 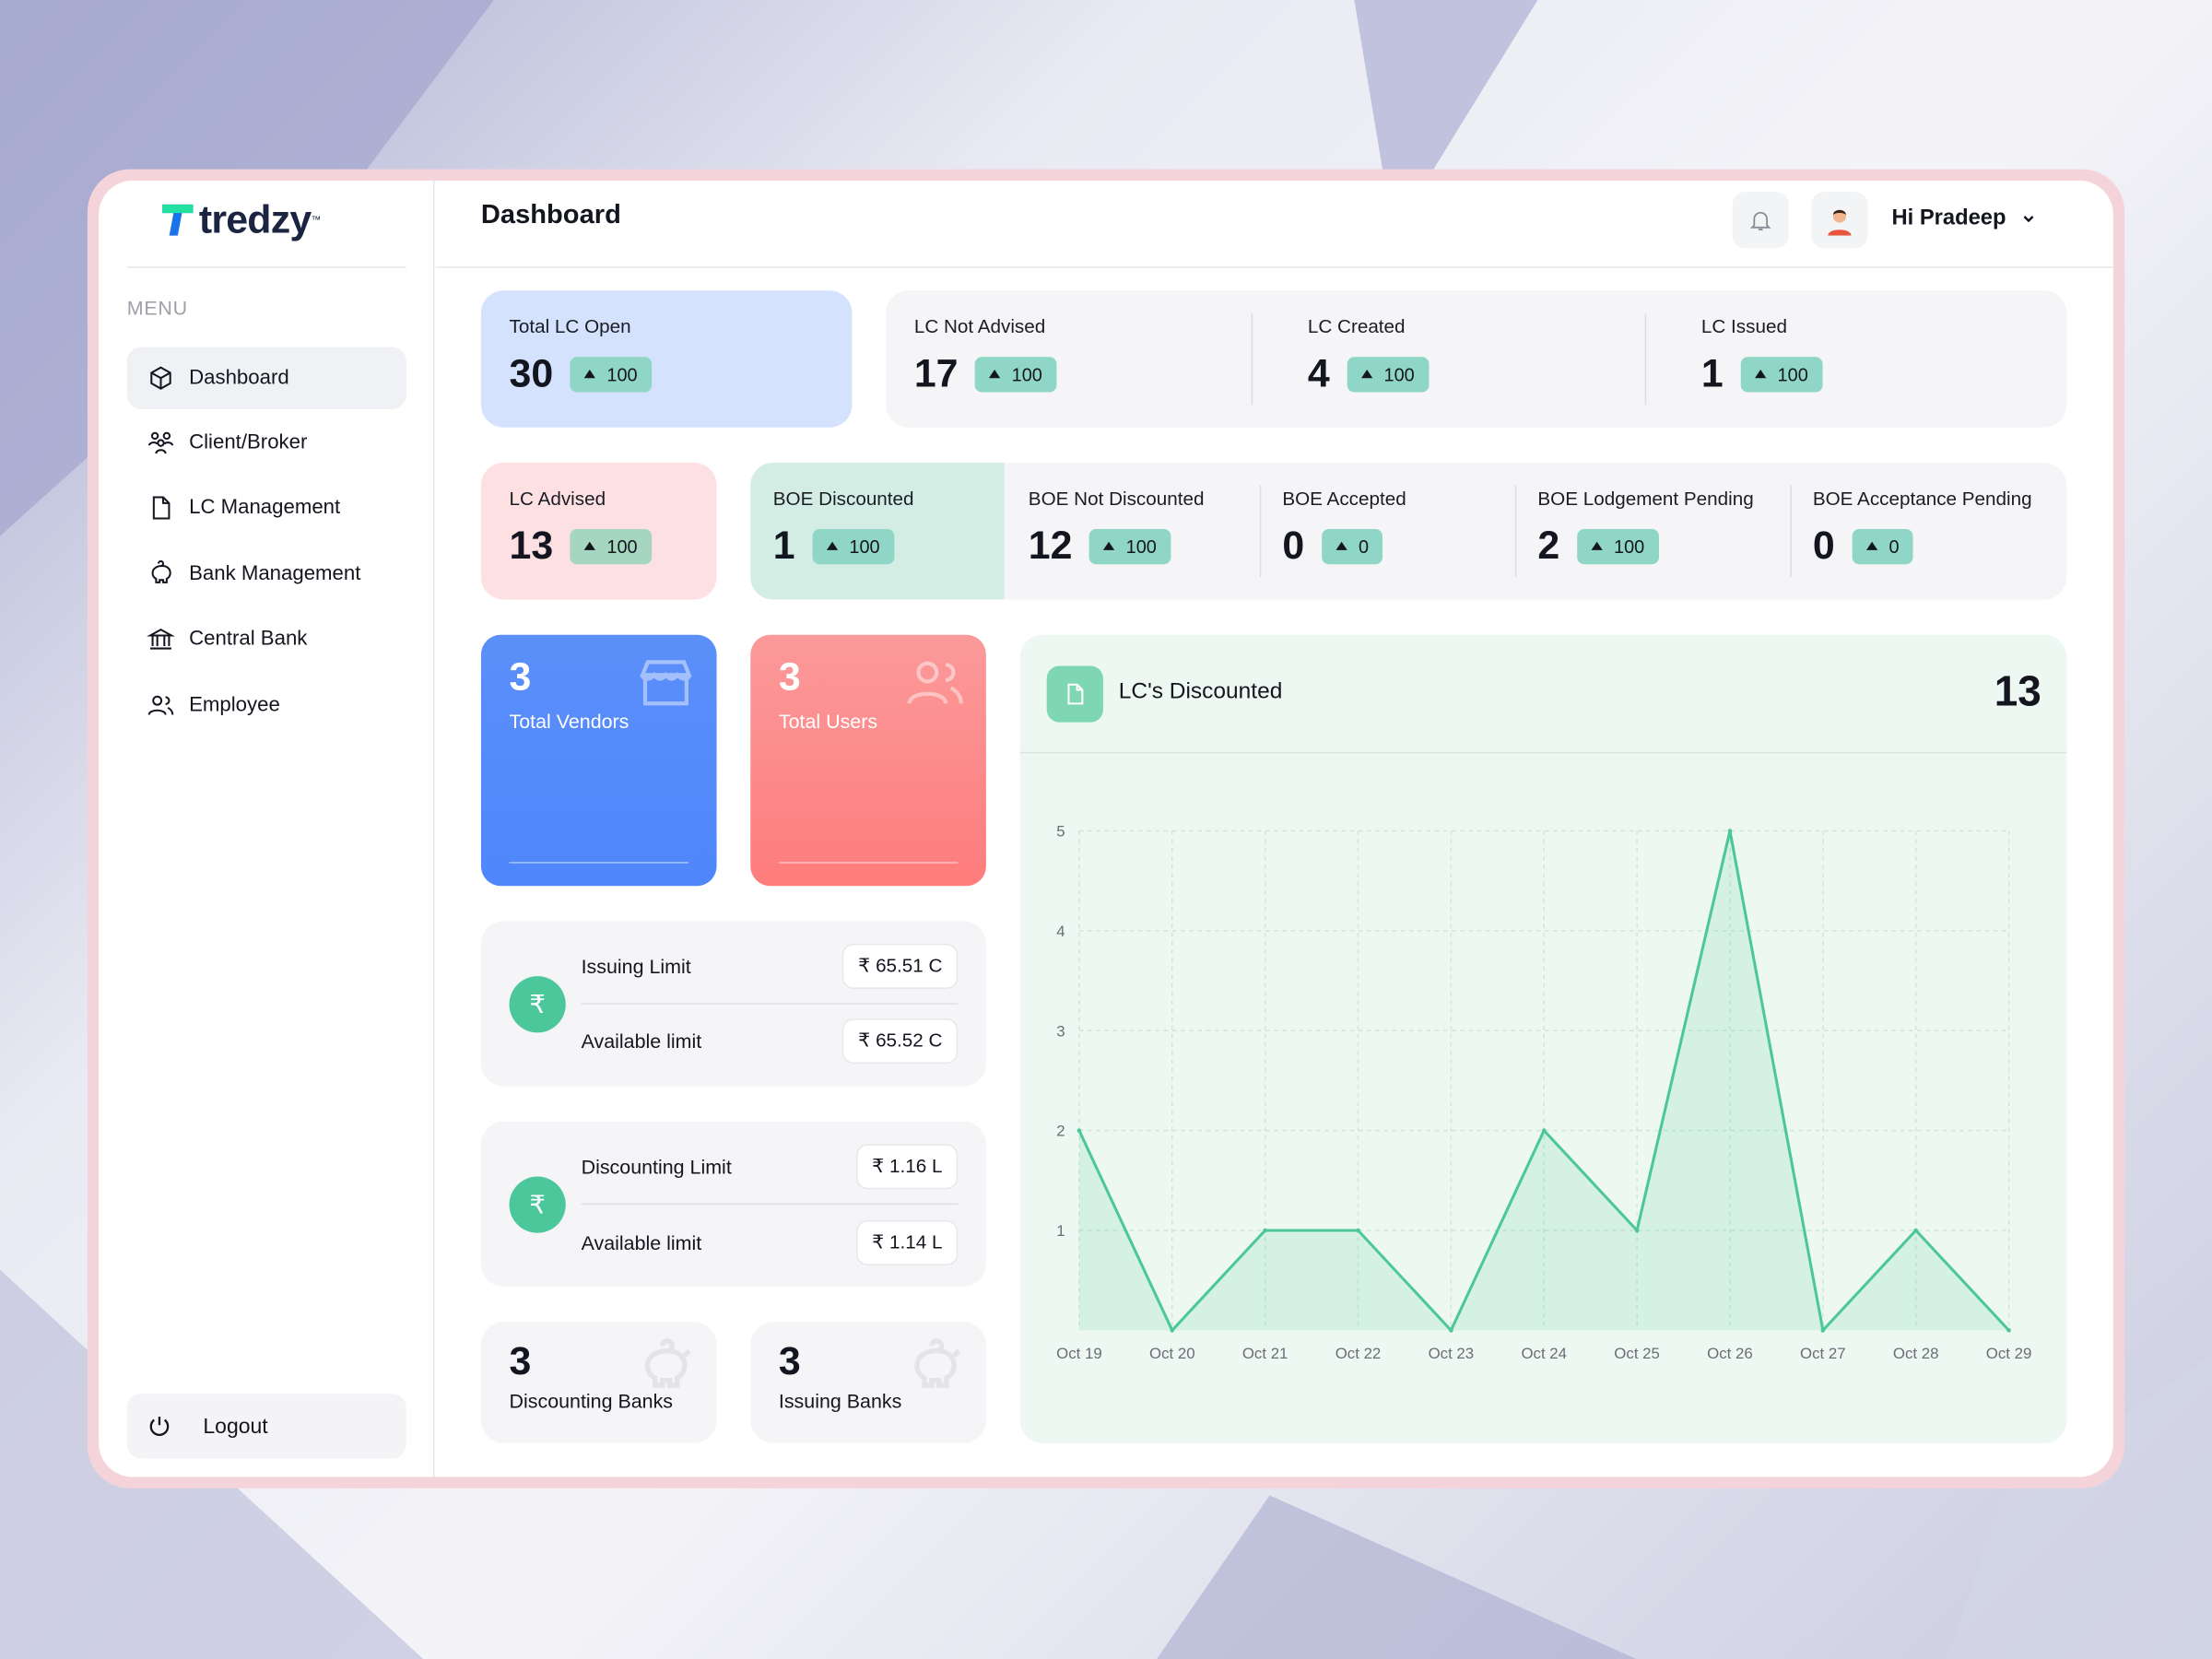 I want to click on sidebar-item-label: LC Management, so click(x=265, y=508).